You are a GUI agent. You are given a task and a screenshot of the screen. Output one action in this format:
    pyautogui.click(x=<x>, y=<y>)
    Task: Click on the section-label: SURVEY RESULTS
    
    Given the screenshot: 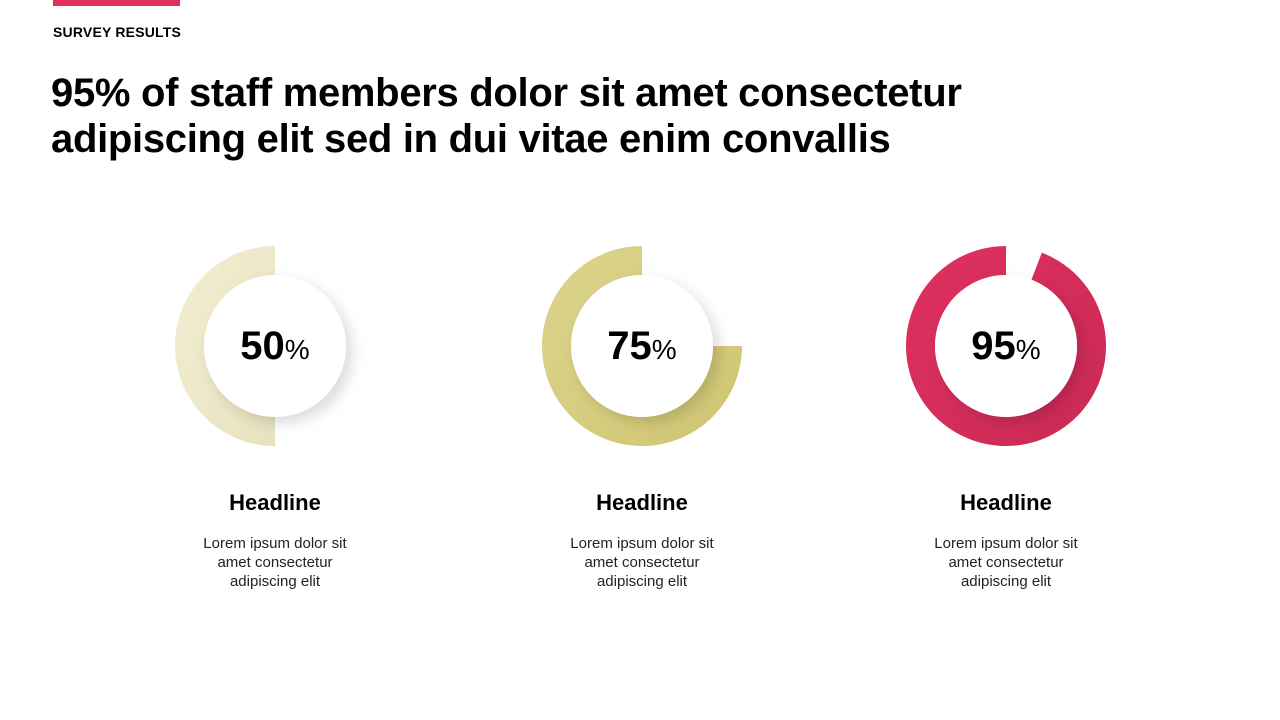 What is the action you would take?
    pyautogui.click(x=117, y=32)
    